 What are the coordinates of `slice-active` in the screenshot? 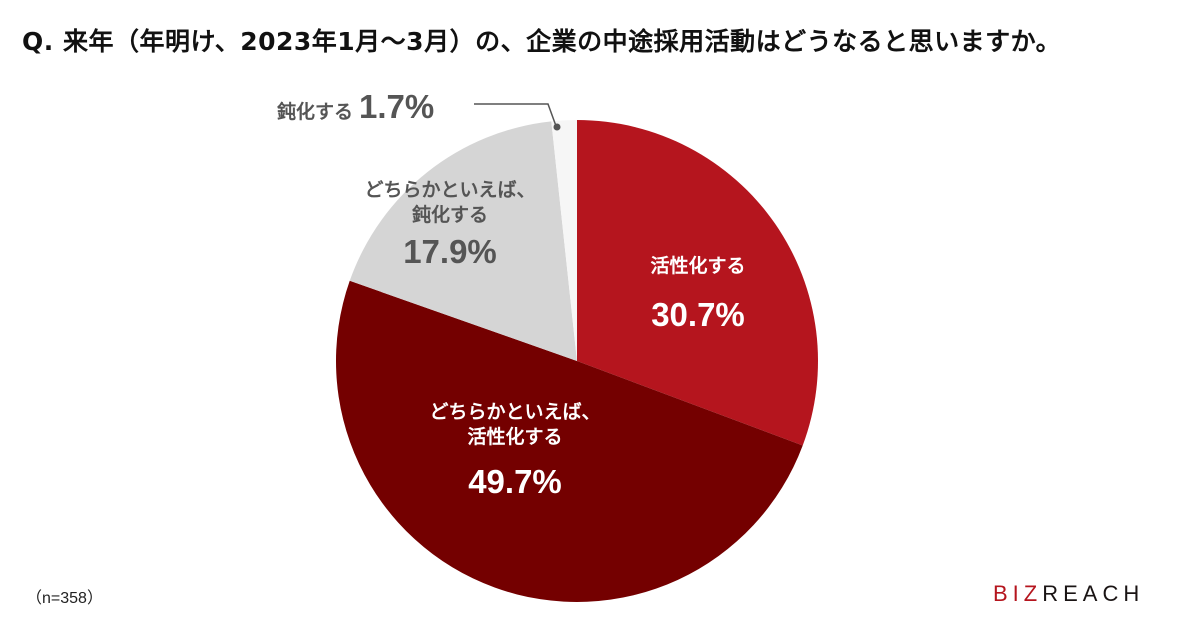 It's located at (697, 283).